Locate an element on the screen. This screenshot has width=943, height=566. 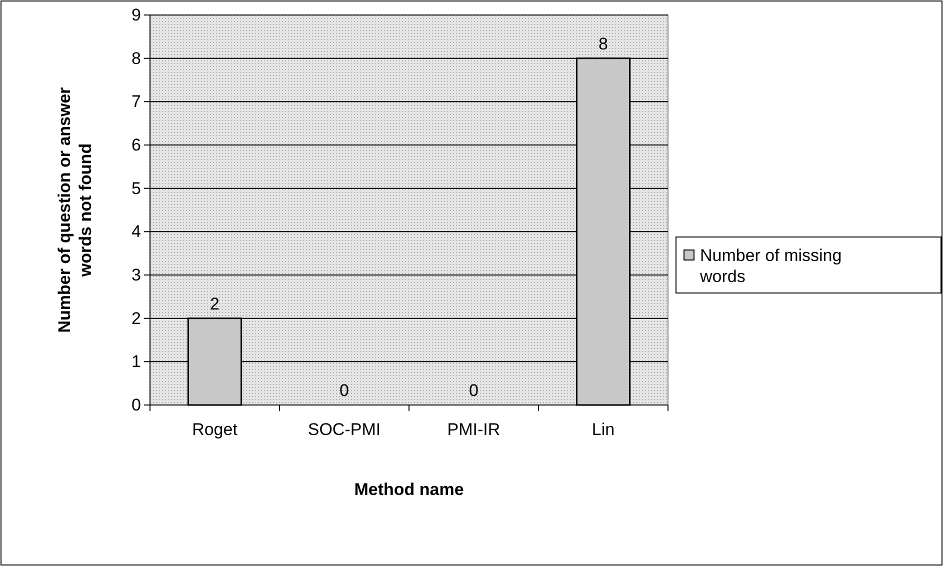
y-axis-title: Number of question or answer words not found is located at coordinates (75, 209).